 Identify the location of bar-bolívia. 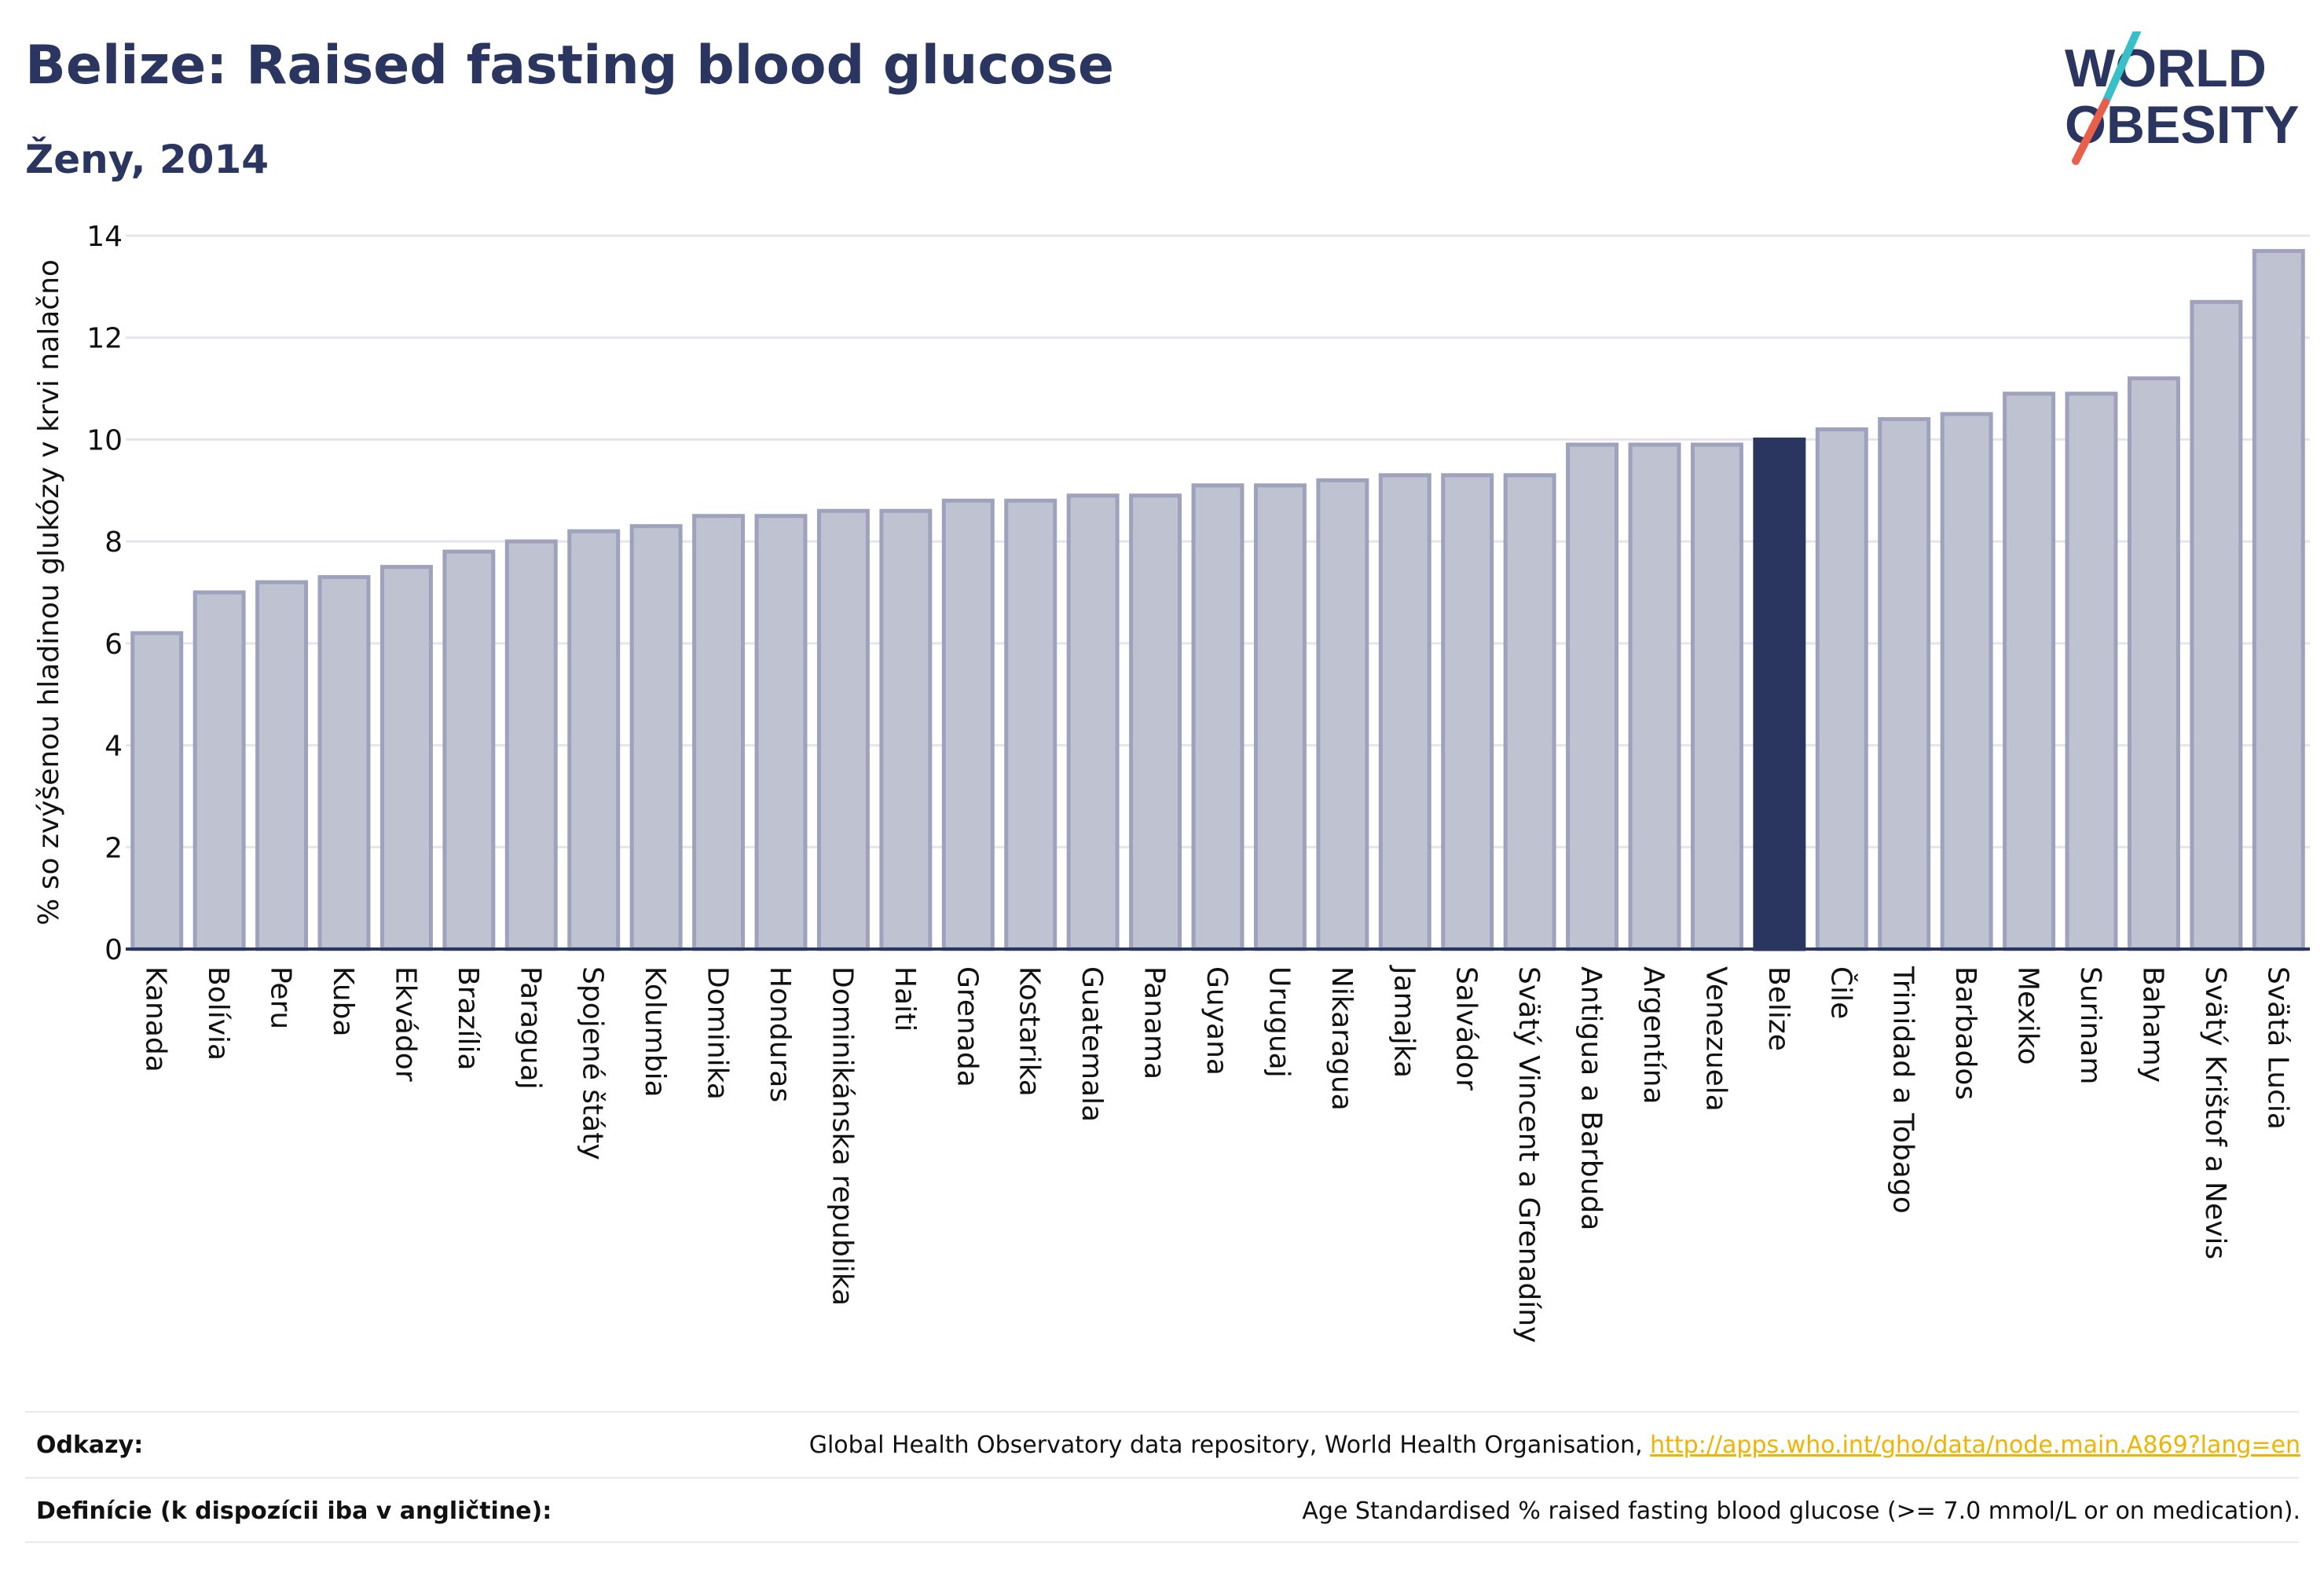
(219, 770).